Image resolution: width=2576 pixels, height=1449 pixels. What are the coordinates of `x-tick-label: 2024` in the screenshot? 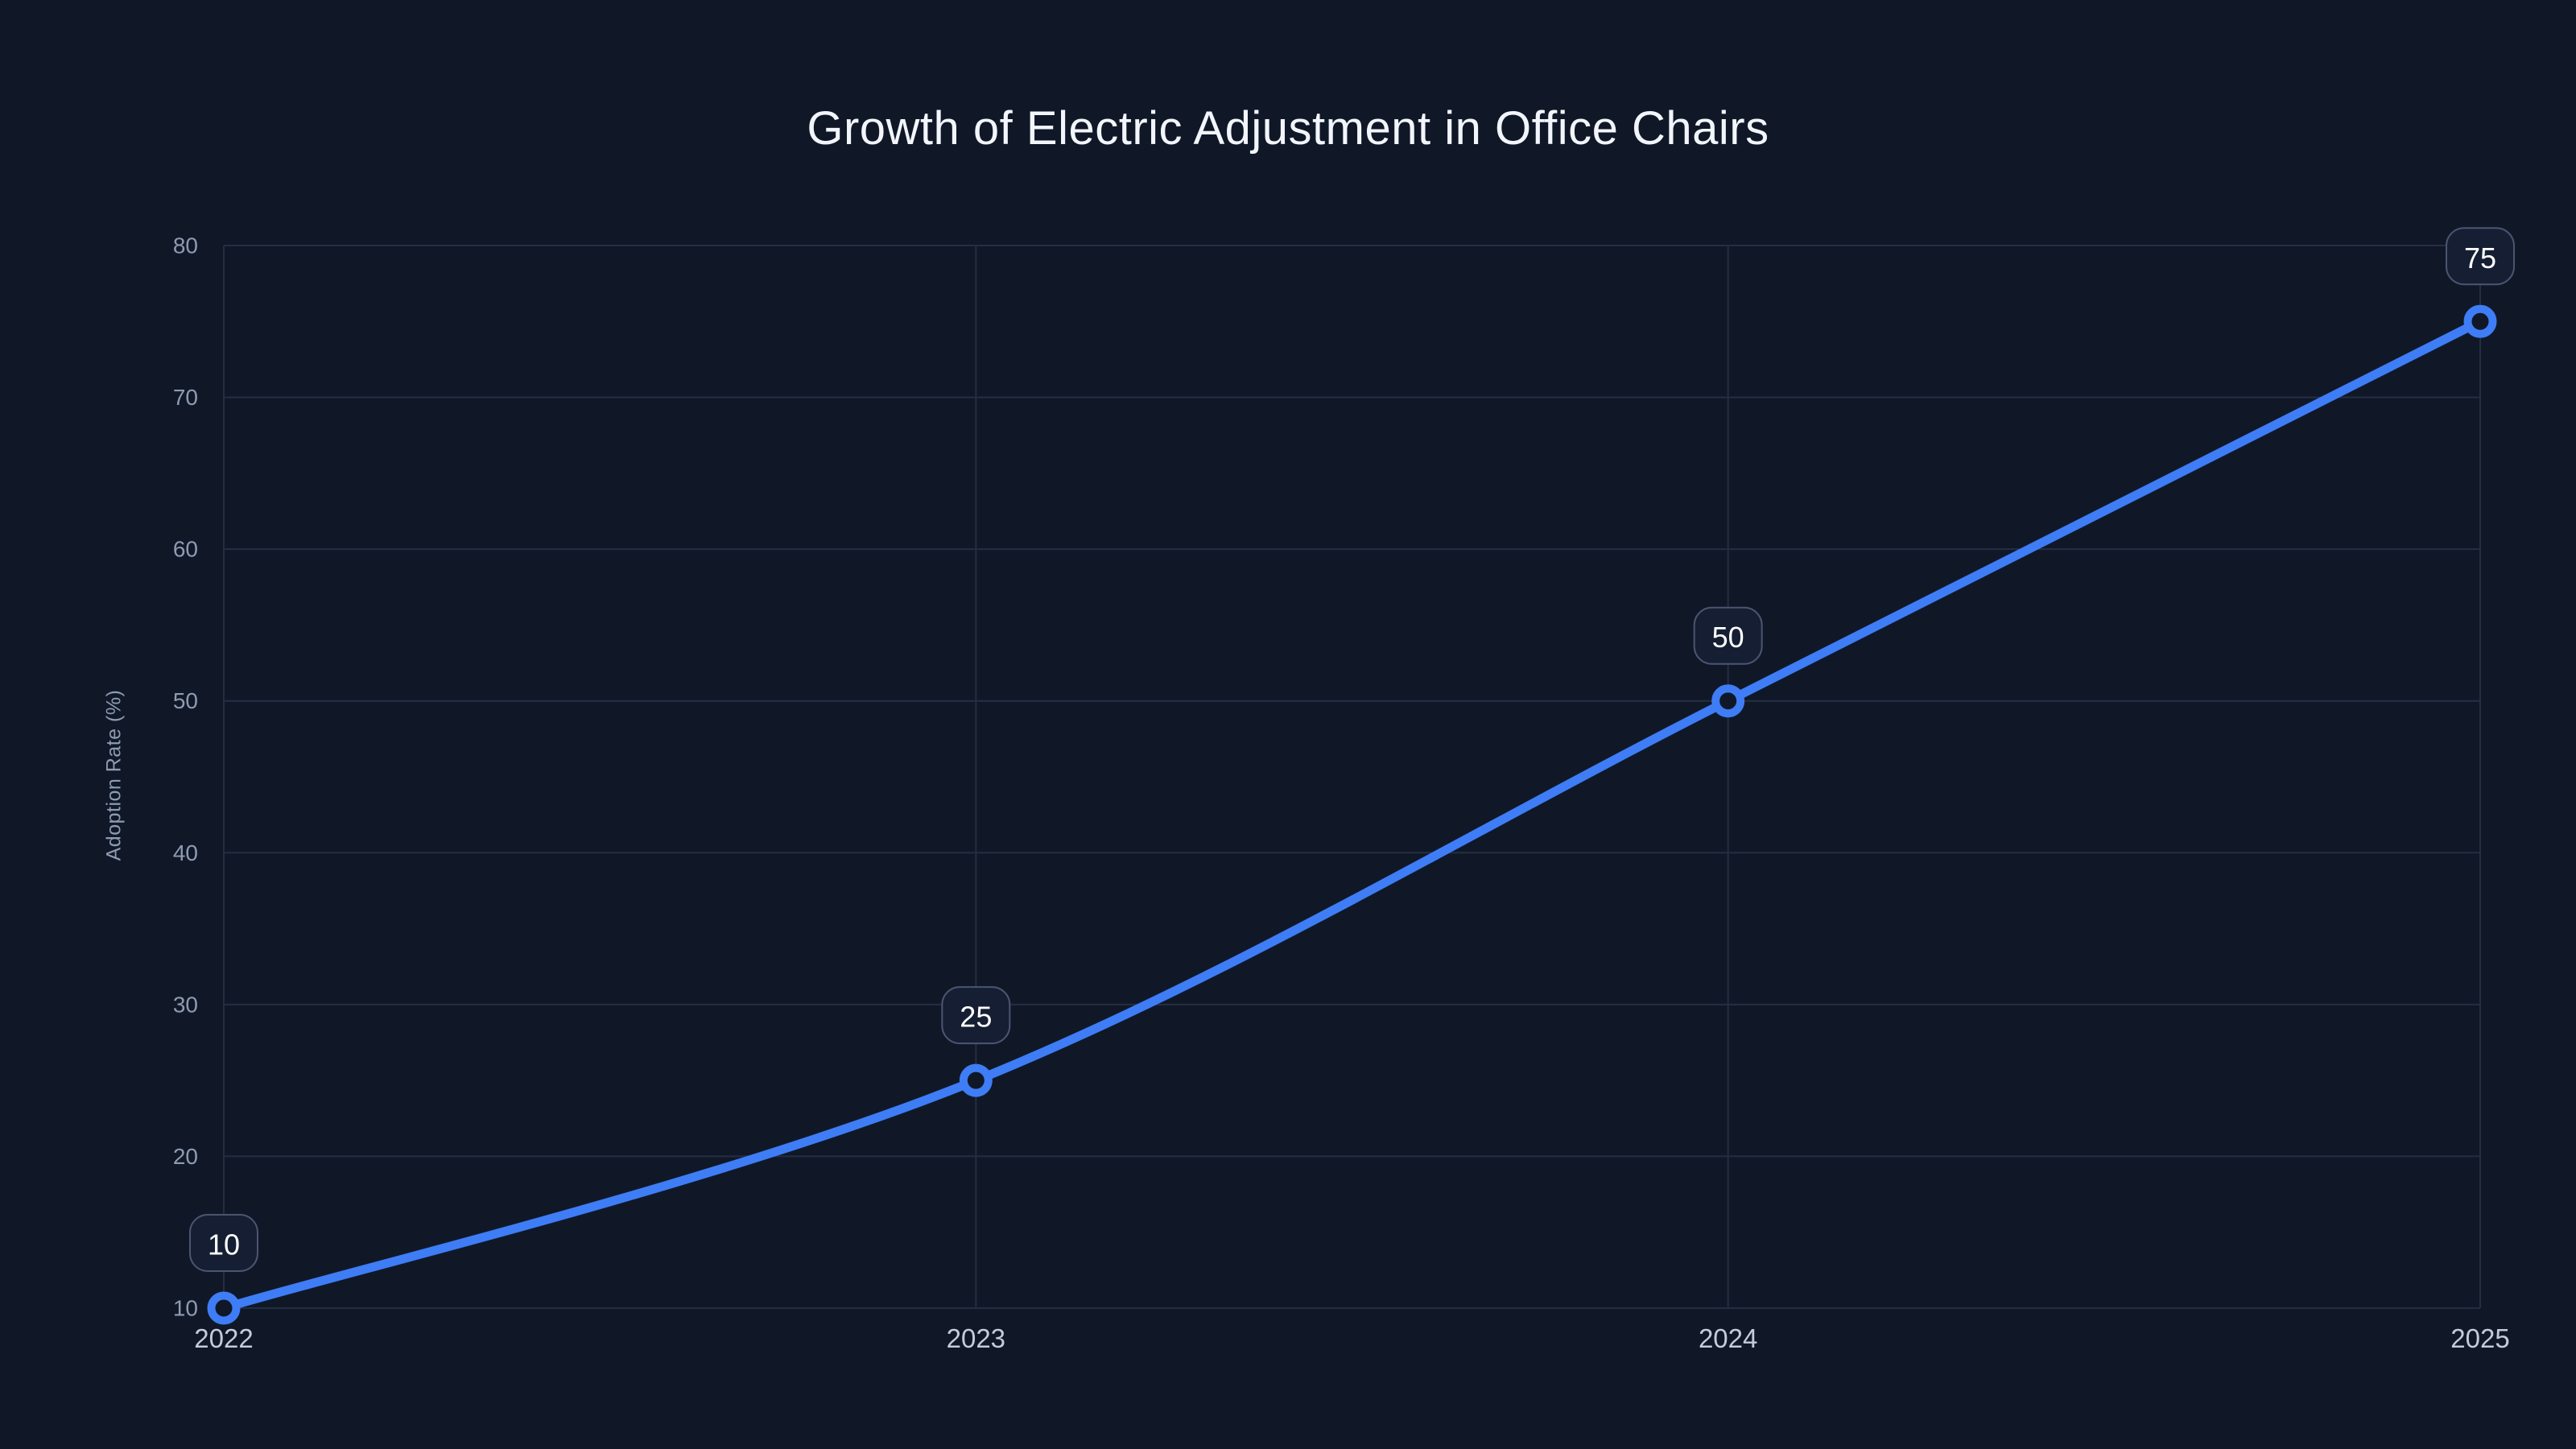 It's located at (1728, 1338).